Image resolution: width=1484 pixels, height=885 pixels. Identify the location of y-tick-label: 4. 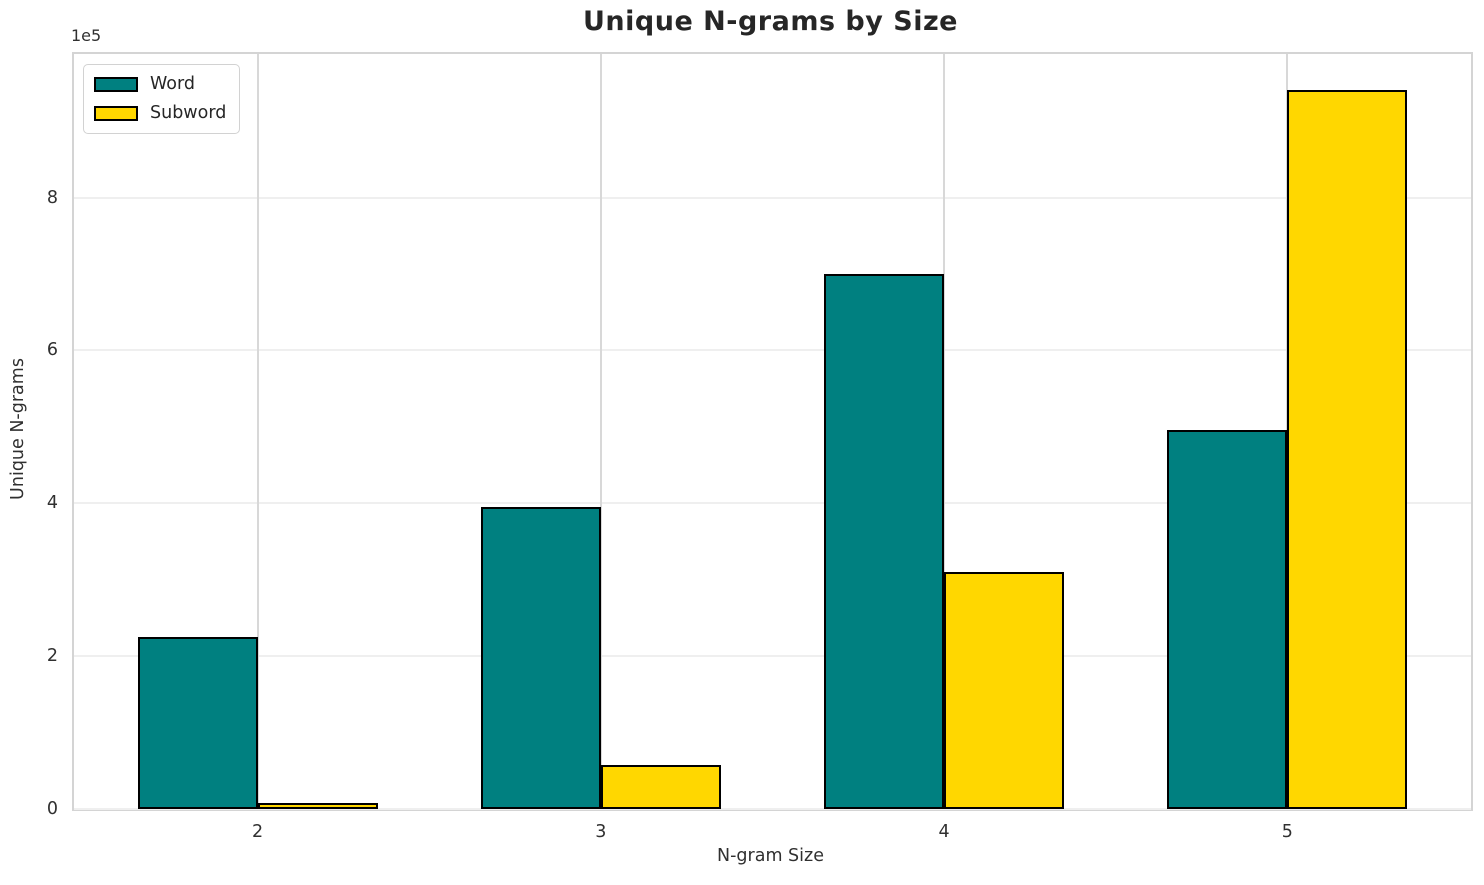
(52, 503).